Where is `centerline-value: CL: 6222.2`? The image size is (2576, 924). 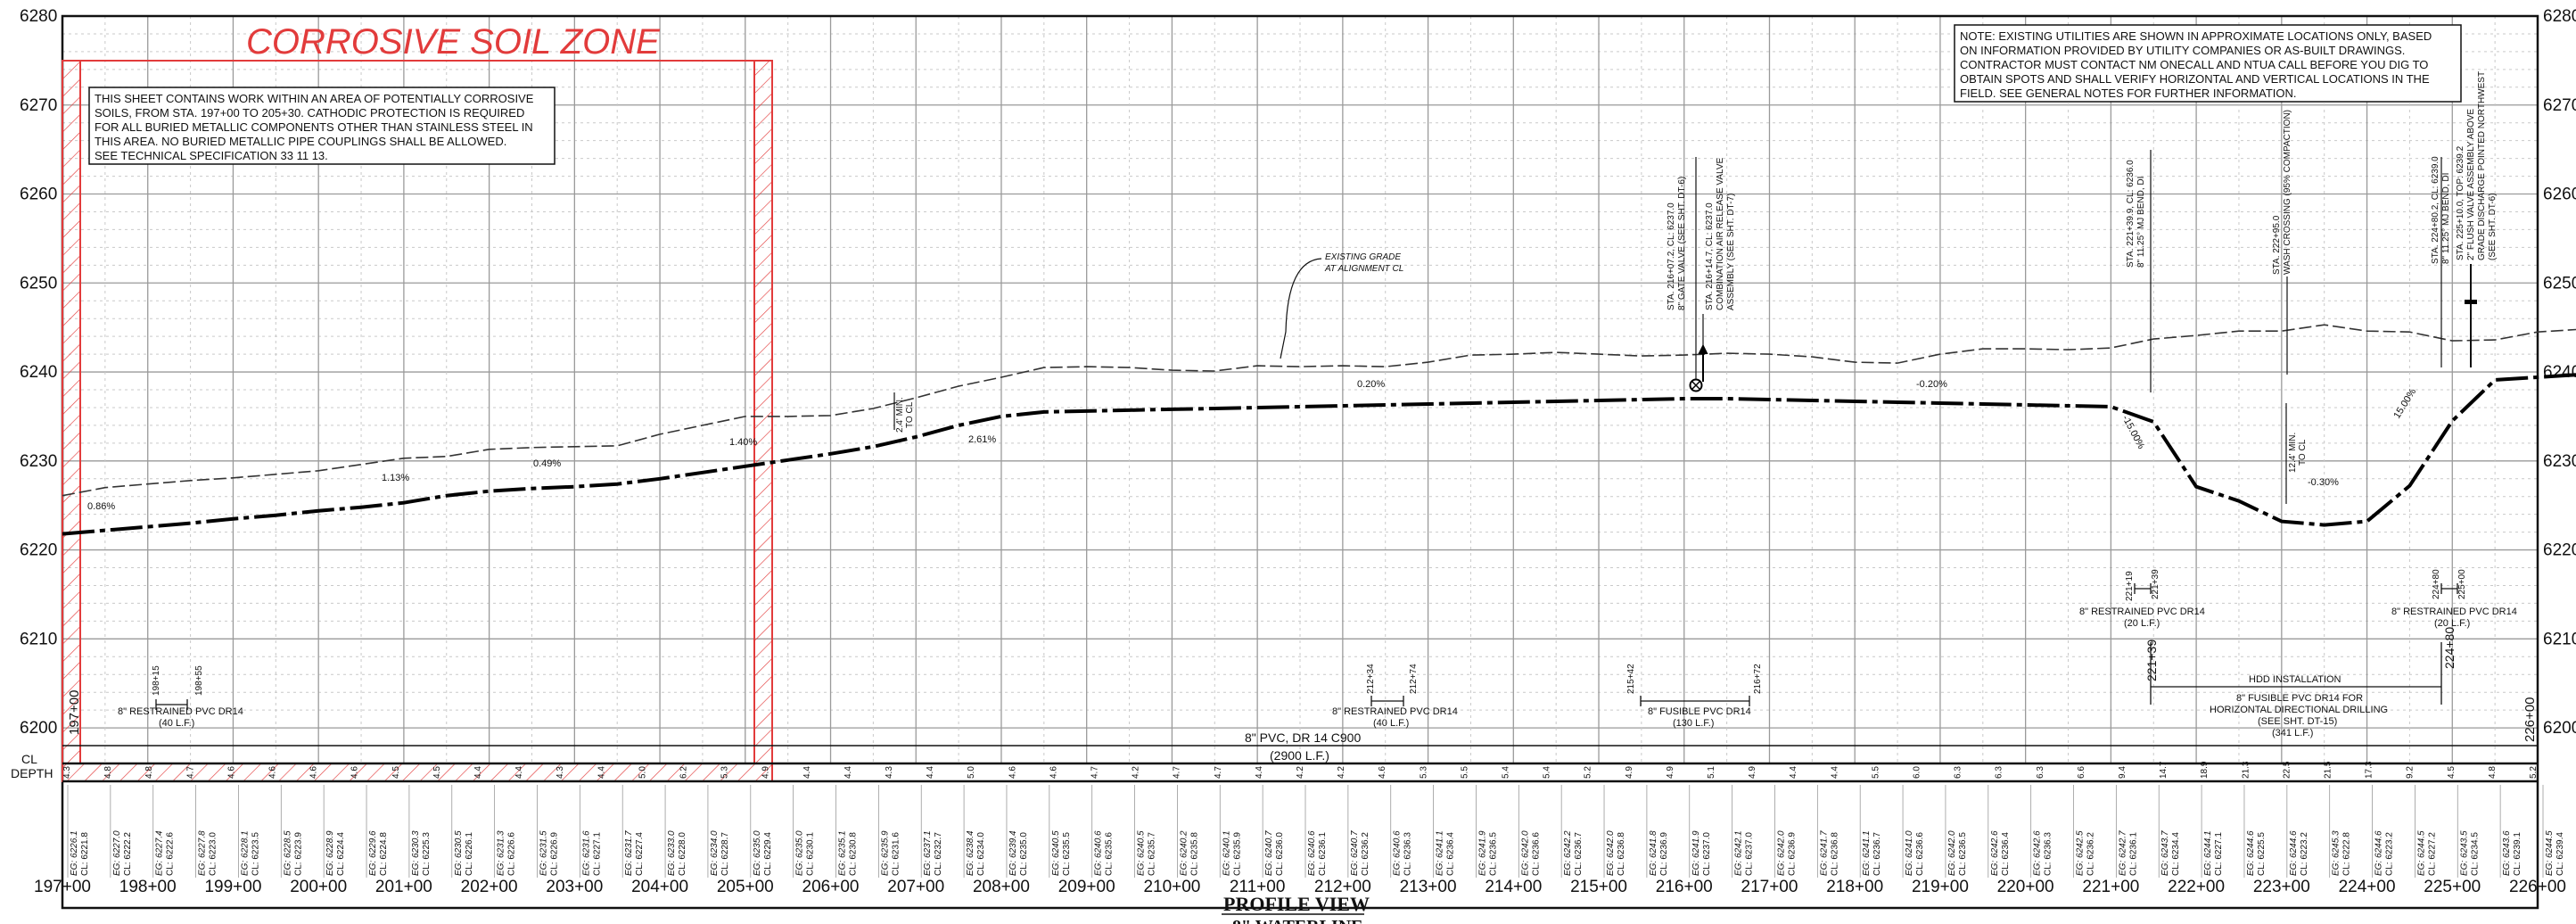
centerline-value: CL: 6222.2 is located at coordinates (128, 854).